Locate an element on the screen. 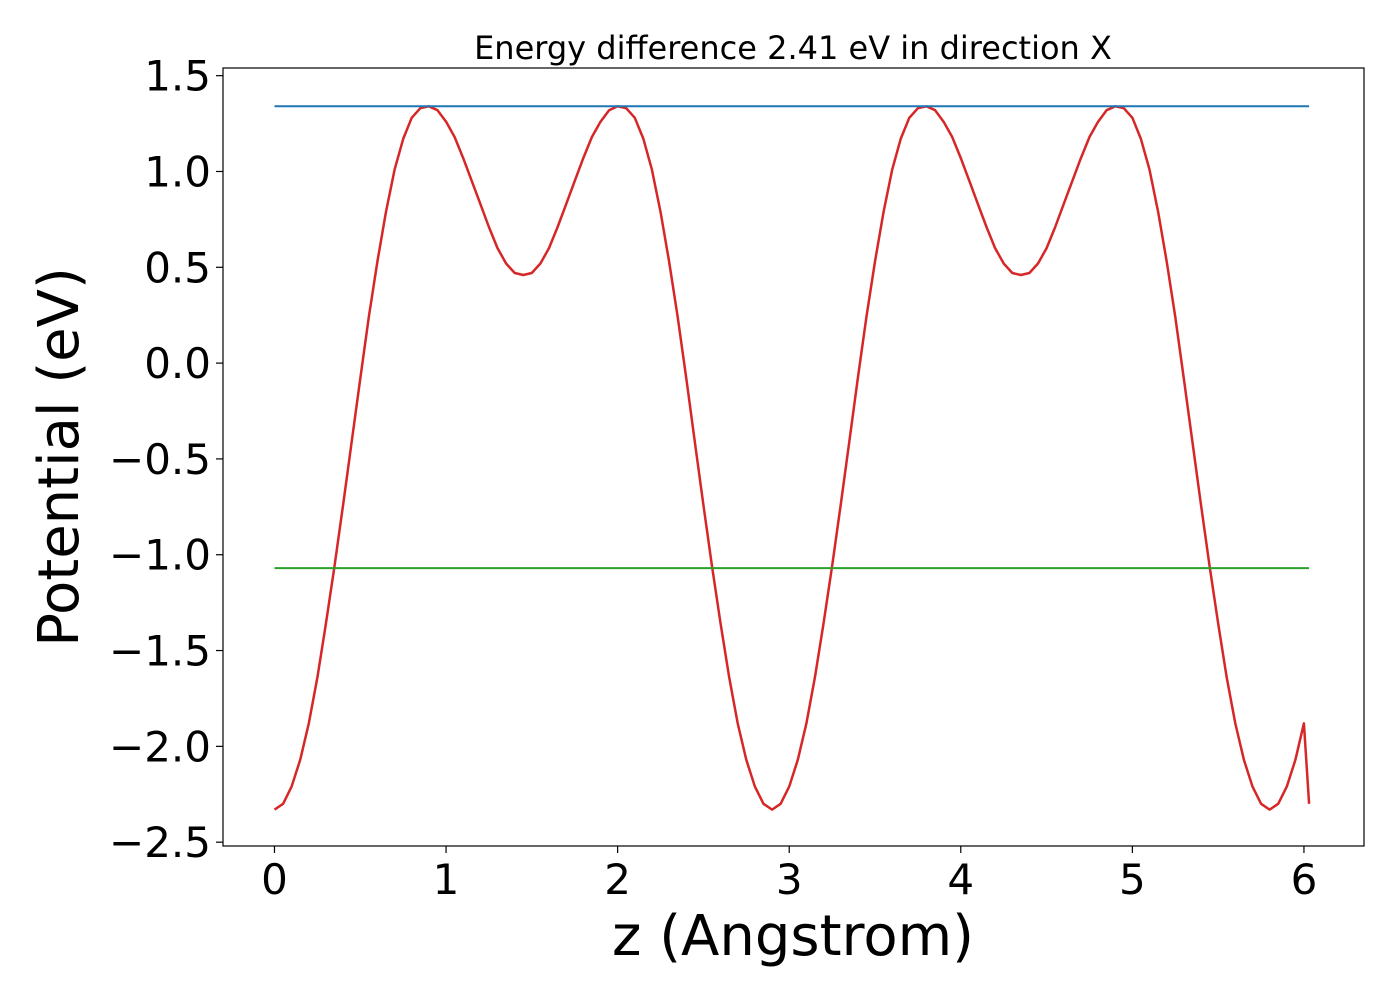 The image size is (1400, 1000). y-tick-label: 0.0 is located at coordinates (177, 363).